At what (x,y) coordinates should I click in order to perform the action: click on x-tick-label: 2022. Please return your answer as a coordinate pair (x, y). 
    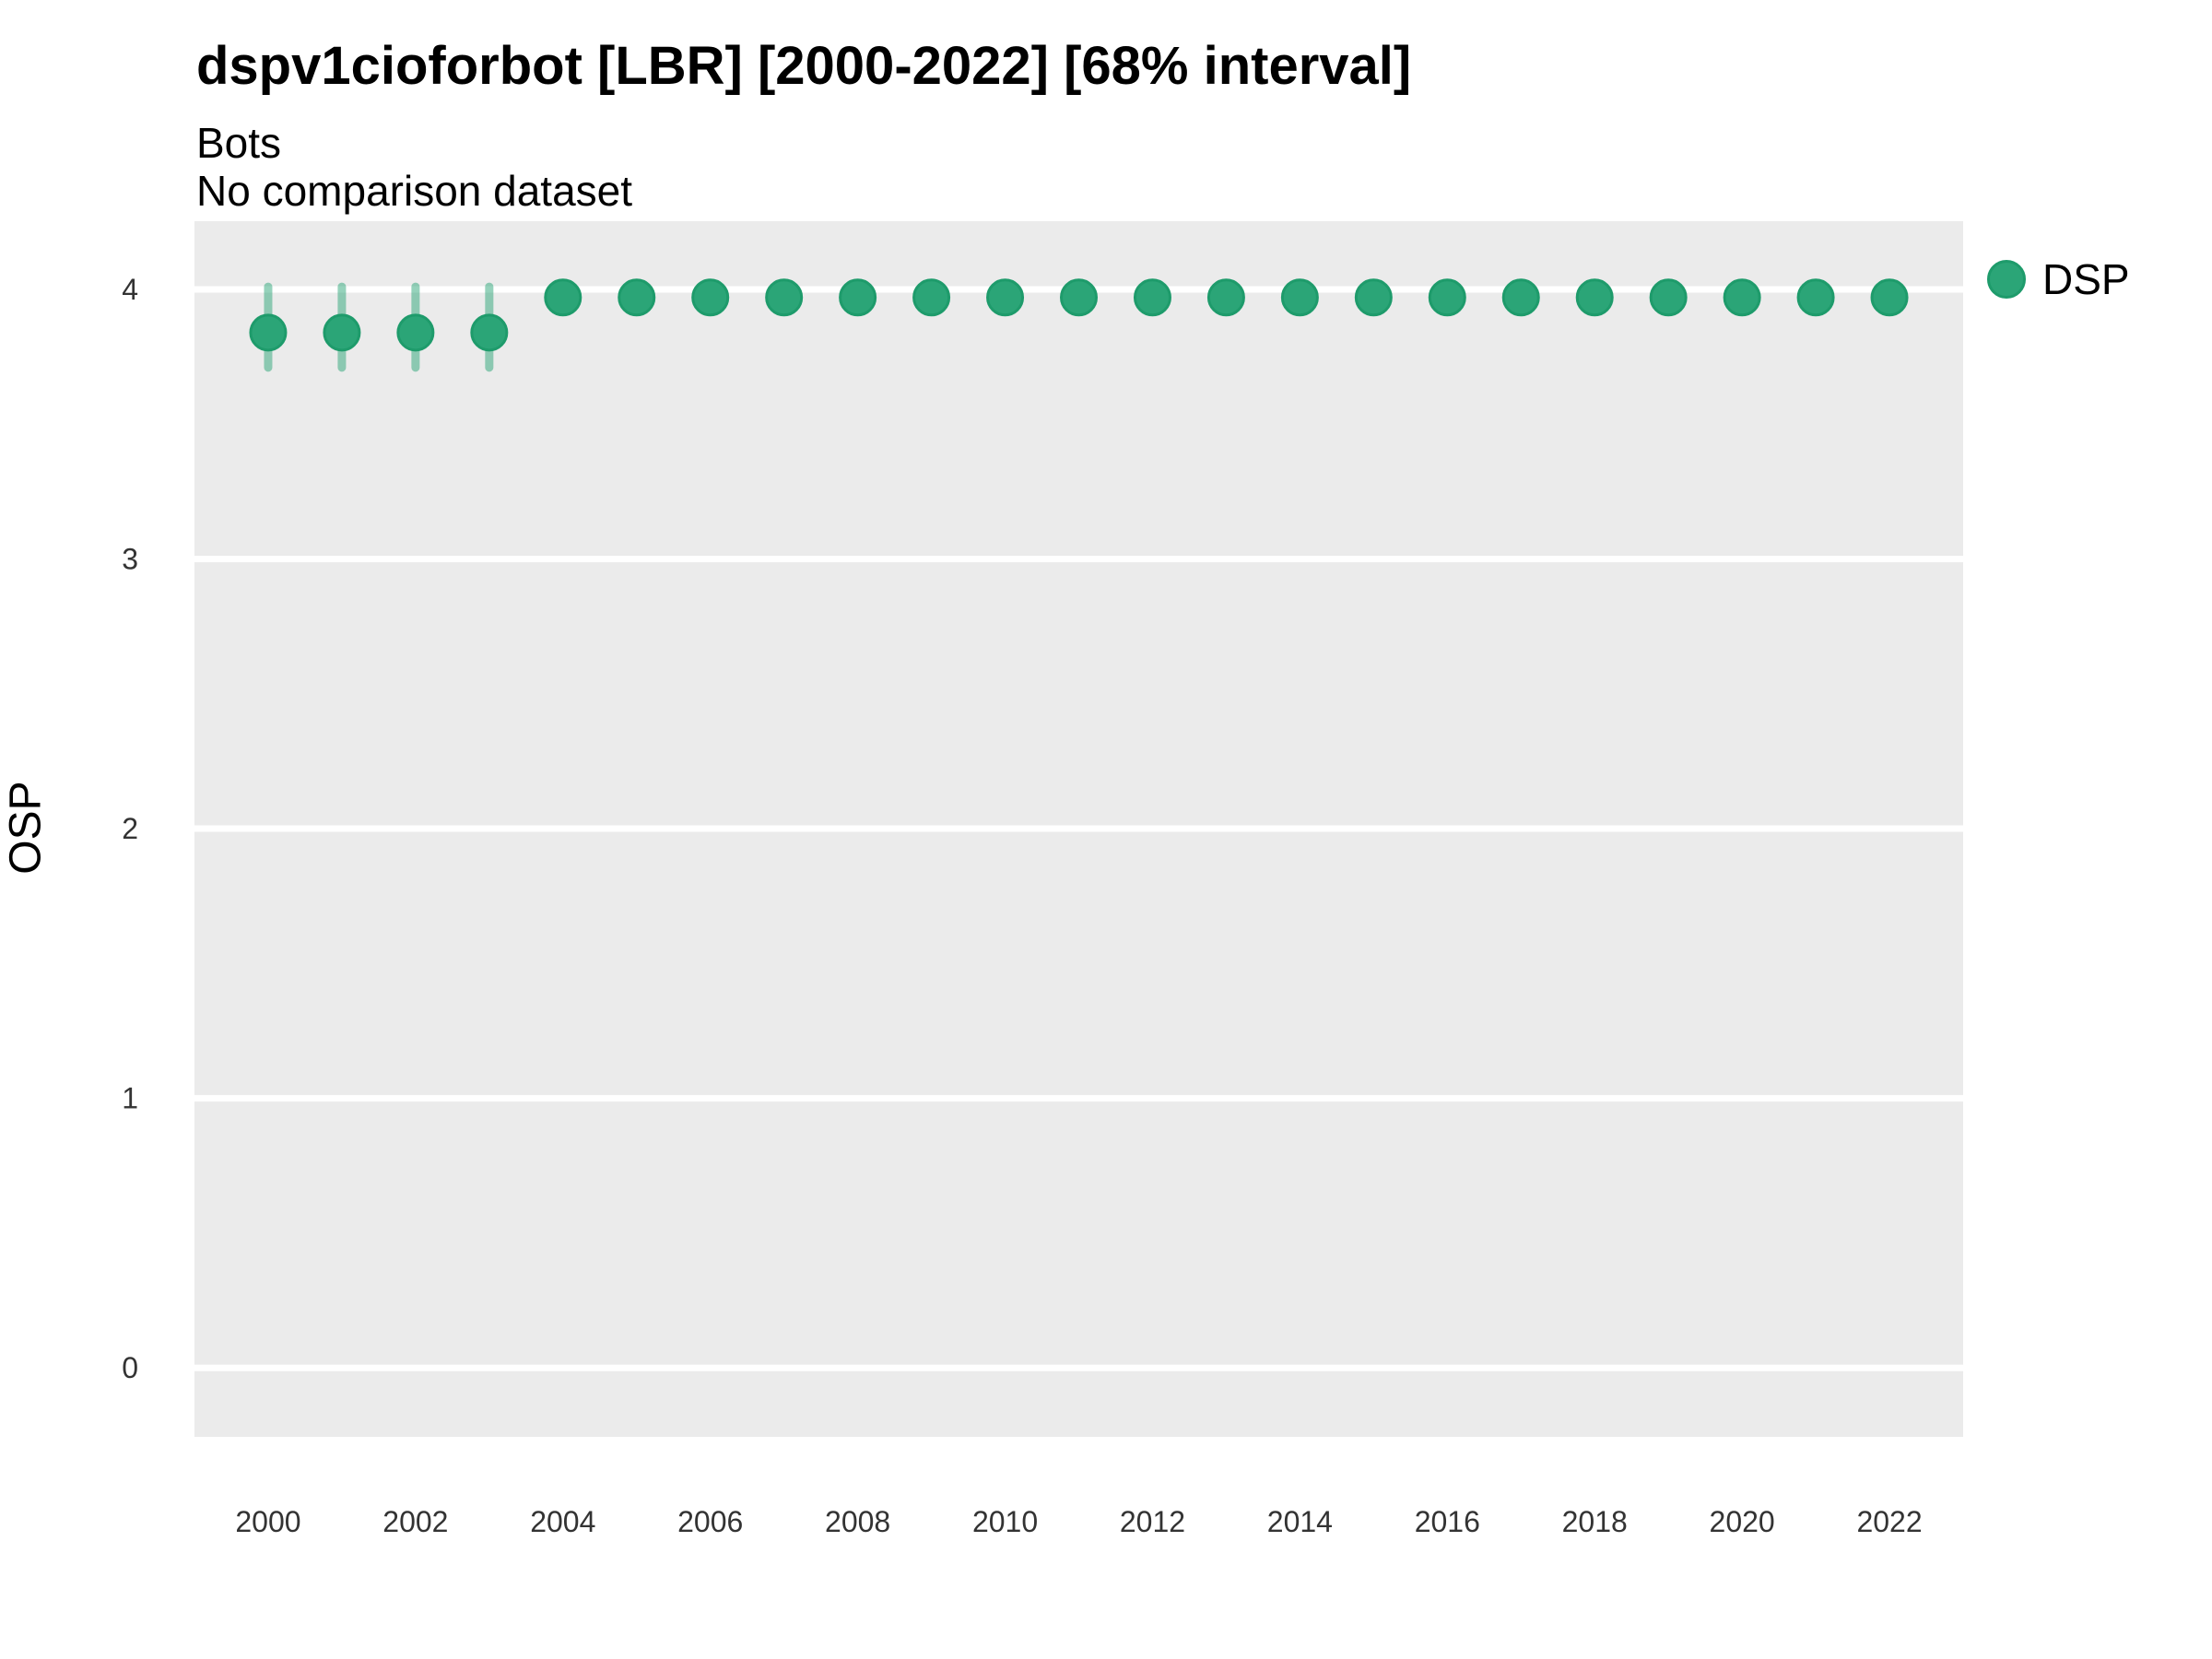
    Looking at the image, I should click on (1889, 1521).